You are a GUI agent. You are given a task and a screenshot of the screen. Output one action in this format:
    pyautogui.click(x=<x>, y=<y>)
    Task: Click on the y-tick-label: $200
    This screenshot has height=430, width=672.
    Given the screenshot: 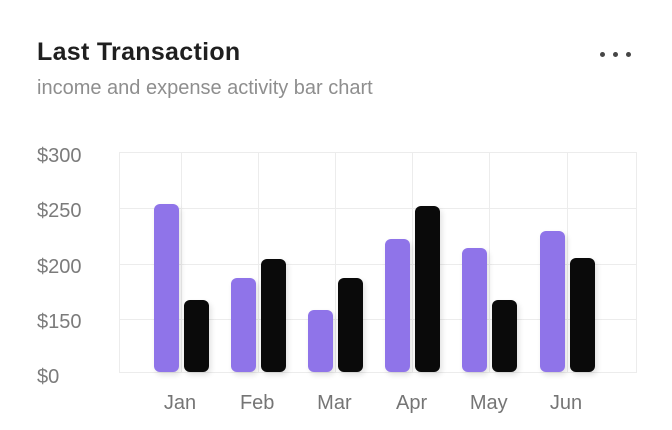 What is the action you would take?
    pyautogui.click(x=59, y=266)
    